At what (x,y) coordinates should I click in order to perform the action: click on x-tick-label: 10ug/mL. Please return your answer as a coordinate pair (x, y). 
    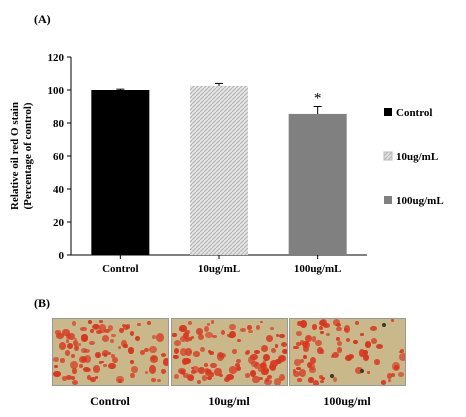
    Looking at the image, I should click on (219, 269).